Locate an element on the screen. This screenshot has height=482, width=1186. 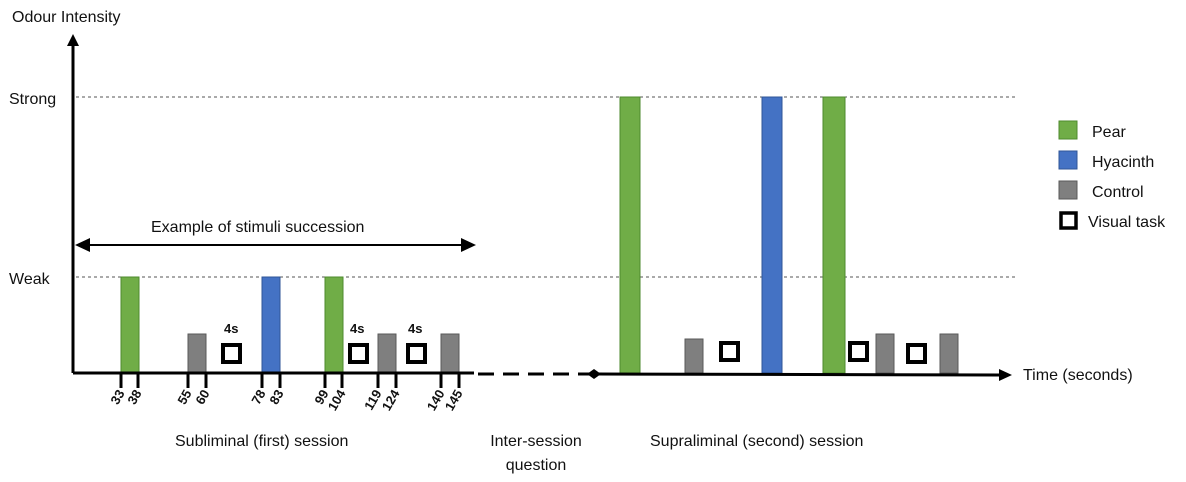
tick-marks is located at coordinates (290, 380).